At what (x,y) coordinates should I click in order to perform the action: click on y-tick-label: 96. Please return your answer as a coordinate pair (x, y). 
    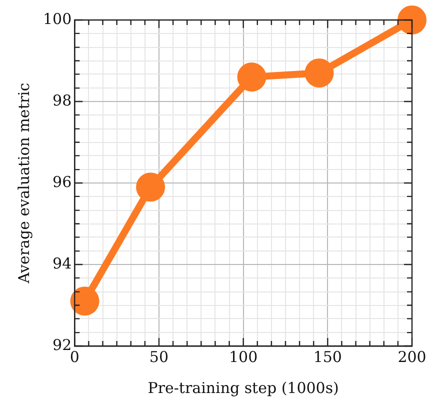
    Looking at the image, I should click on (62, 181).